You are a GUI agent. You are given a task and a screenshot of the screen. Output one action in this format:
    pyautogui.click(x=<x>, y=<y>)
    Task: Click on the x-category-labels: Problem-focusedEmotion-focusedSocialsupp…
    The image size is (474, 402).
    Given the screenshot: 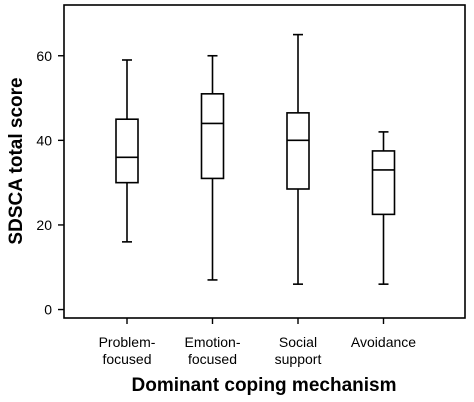 What is the action you would take?
    pyautogui.click(x=257, y=342)
    